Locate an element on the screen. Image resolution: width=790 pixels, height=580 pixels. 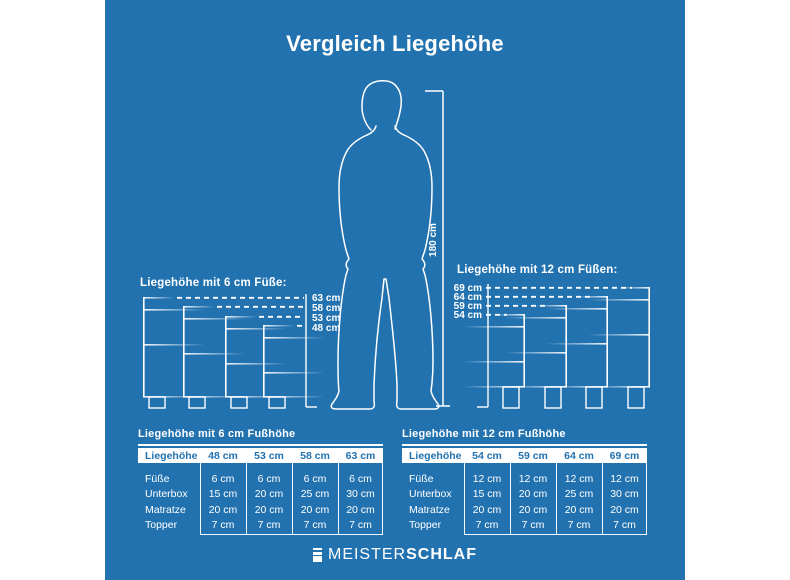
right-reference-line is located at coordinates (483, 346).